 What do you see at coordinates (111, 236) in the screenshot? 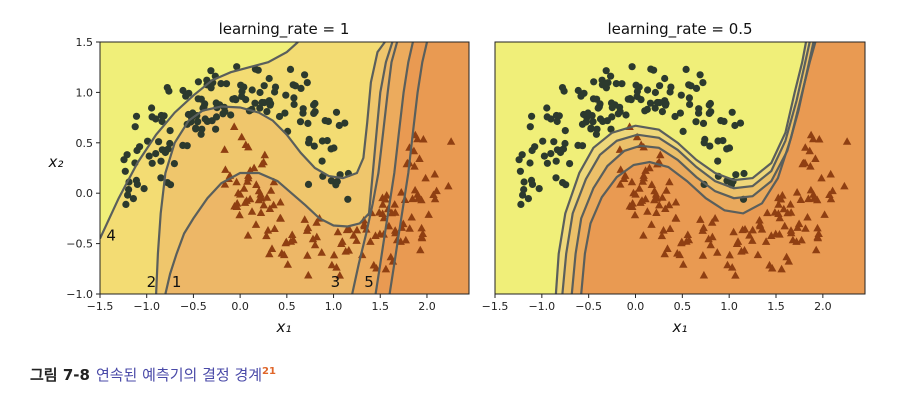
I see `boundary-annotation: 4` at bounding box center [111, 236].